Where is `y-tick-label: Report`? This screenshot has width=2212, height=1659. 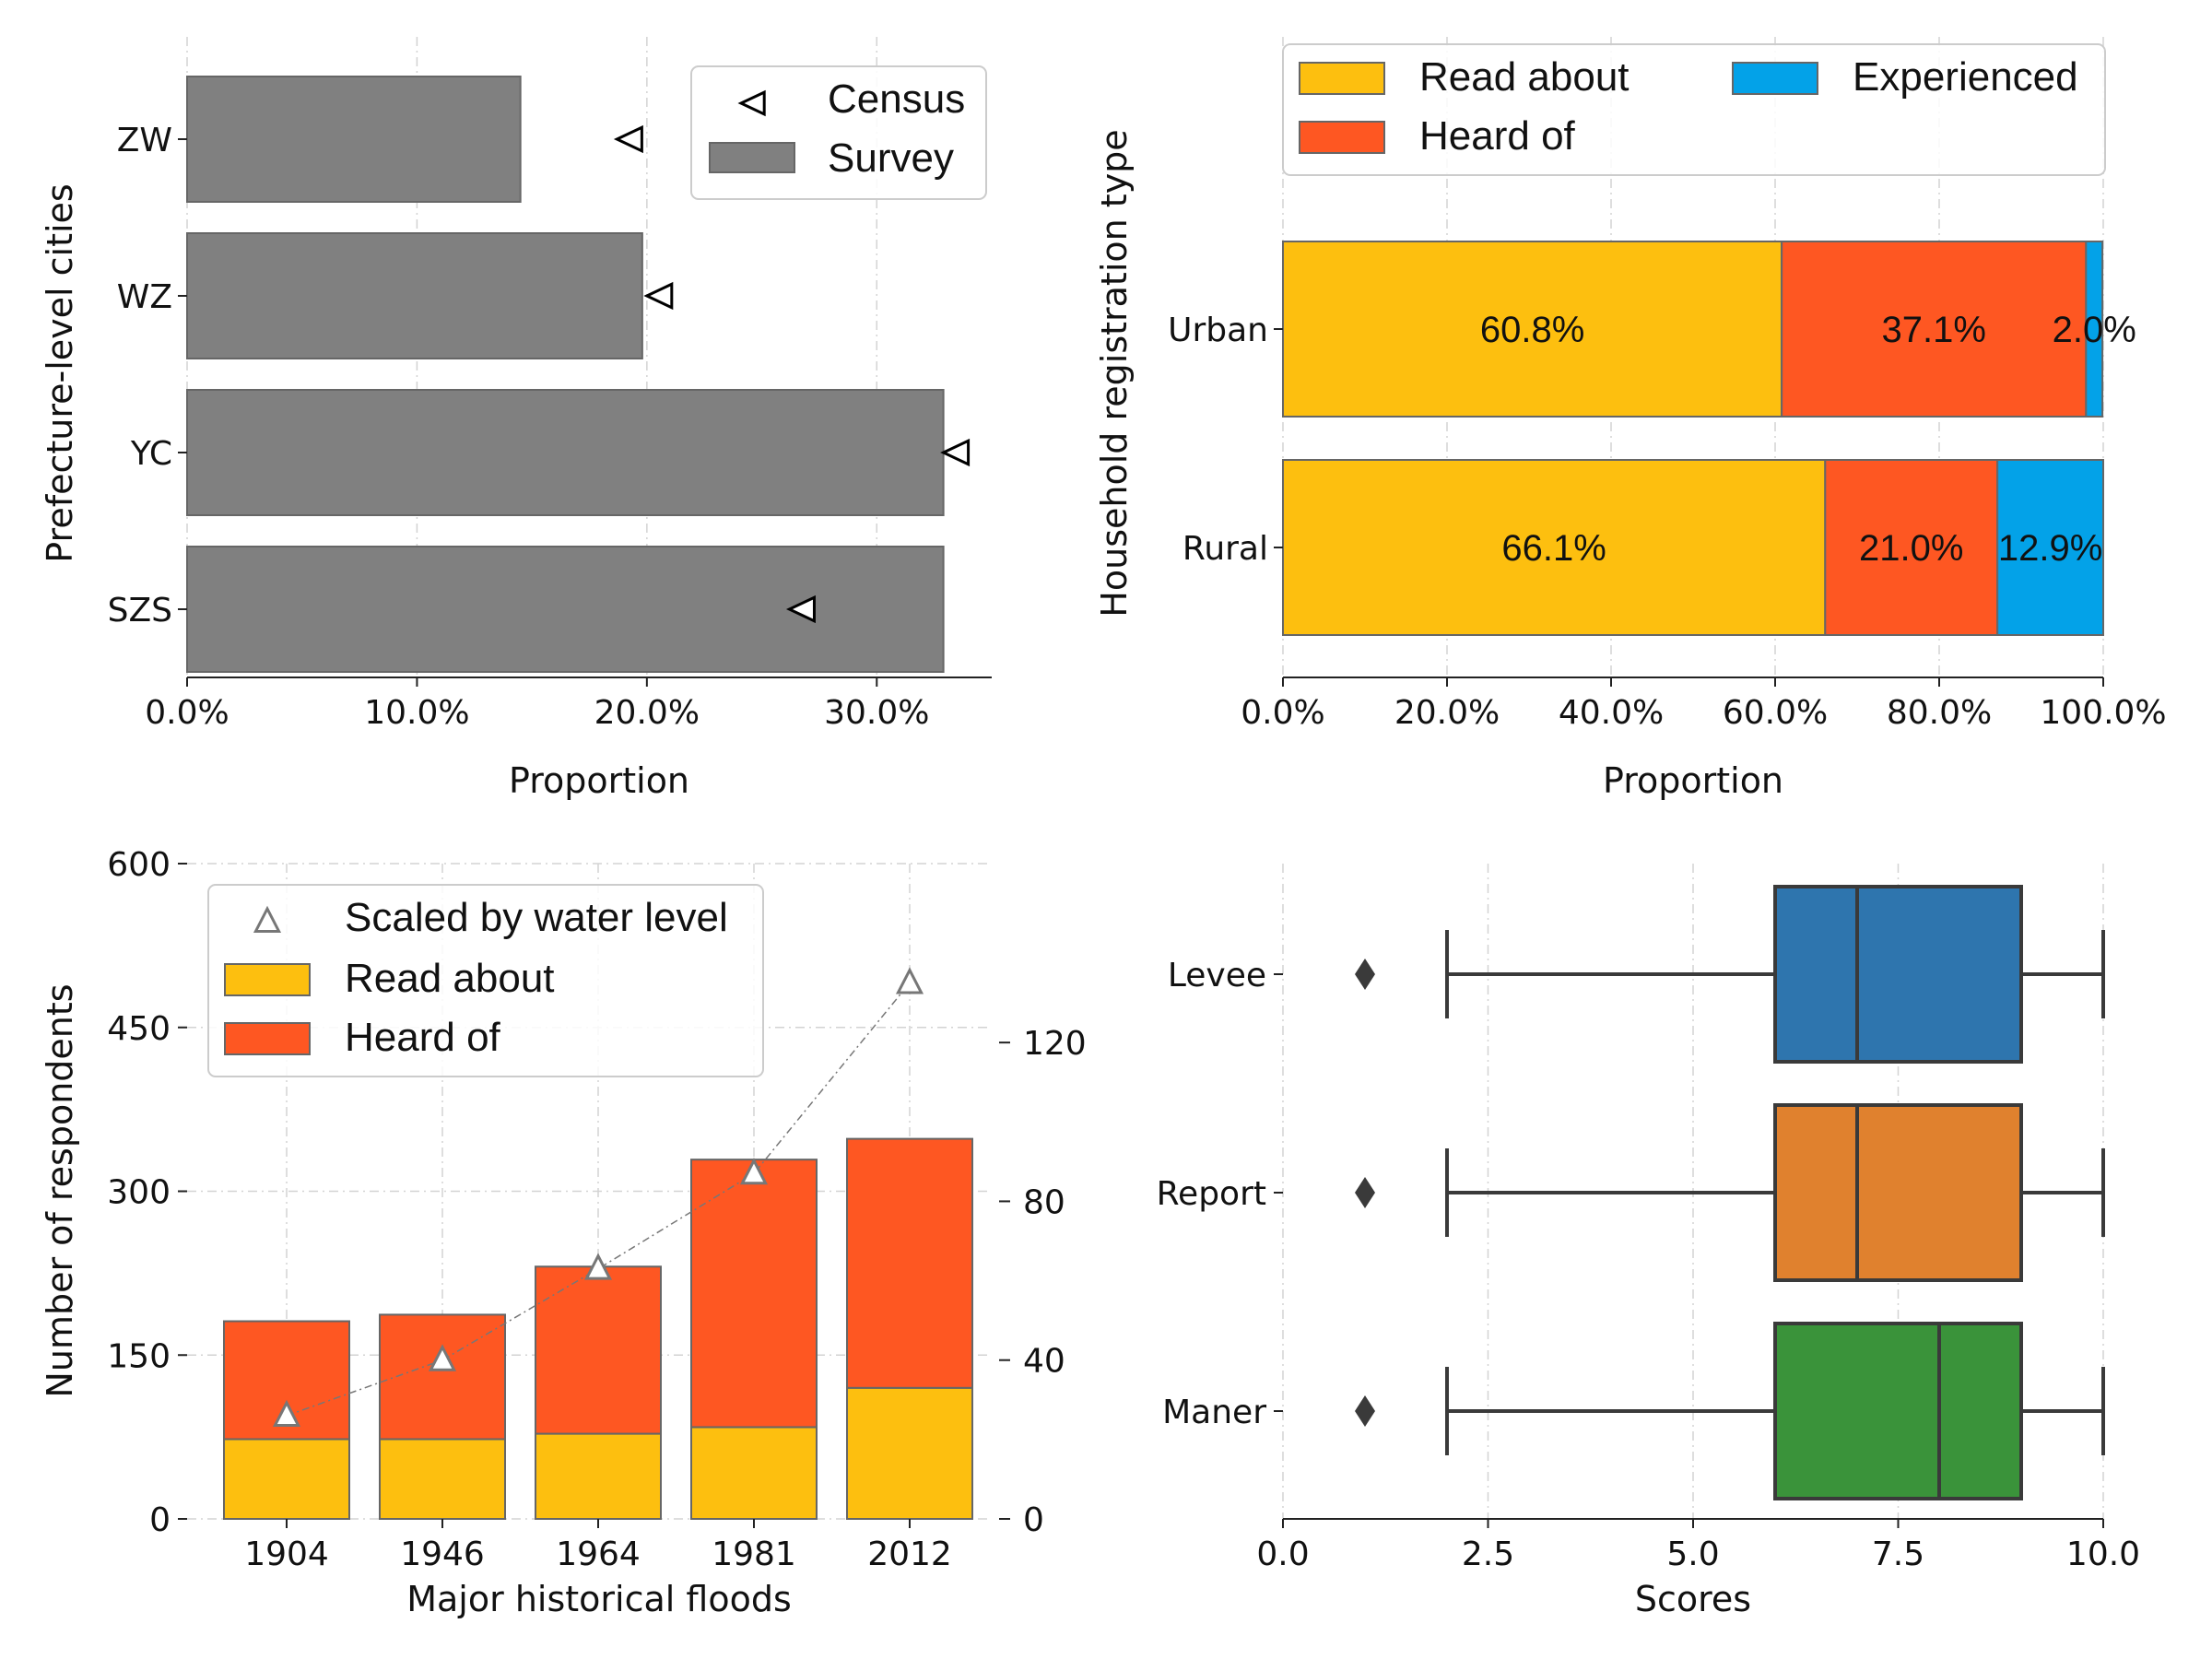
y-tick-label: Report is located at coordinates (1211, 1194).